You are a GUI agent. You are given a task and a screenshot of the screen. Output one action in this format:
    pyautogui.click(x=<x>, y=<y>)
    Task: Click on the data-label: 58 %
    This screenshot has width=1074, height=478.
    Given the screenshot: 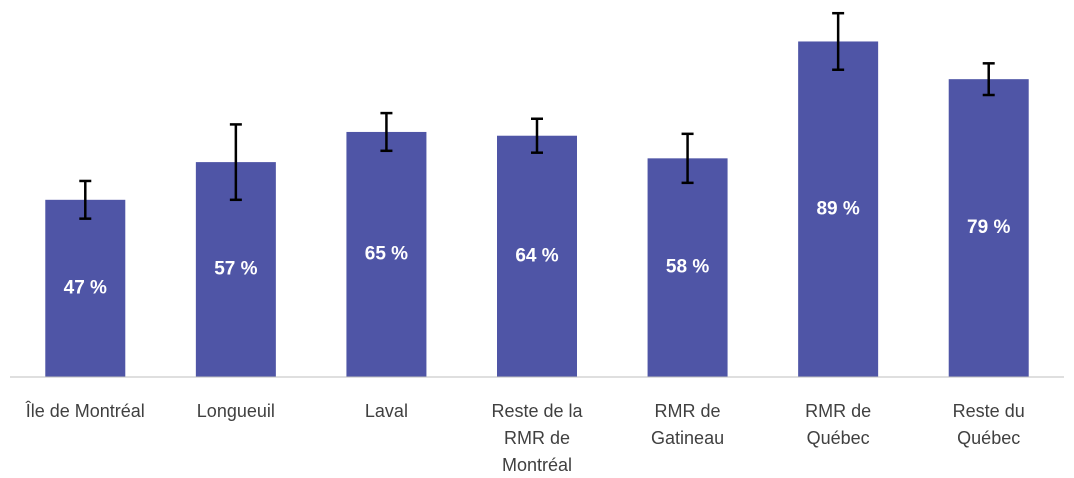 What is the action you would take?
    pyautogui.click(x=687, y=267)
    